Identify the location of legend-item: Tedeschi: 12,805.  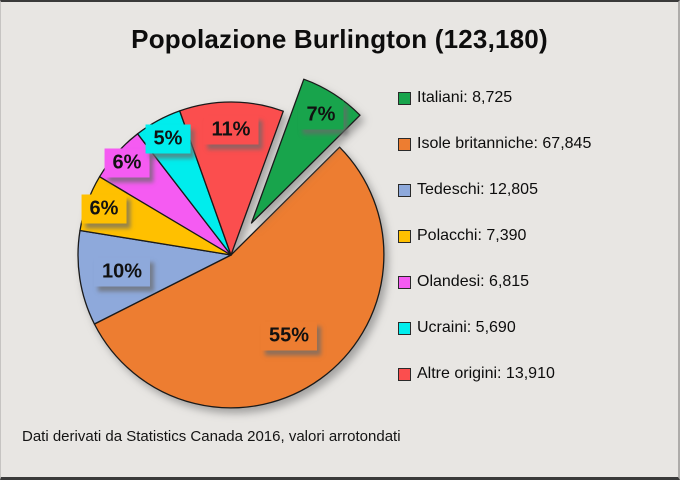
(494, 190).